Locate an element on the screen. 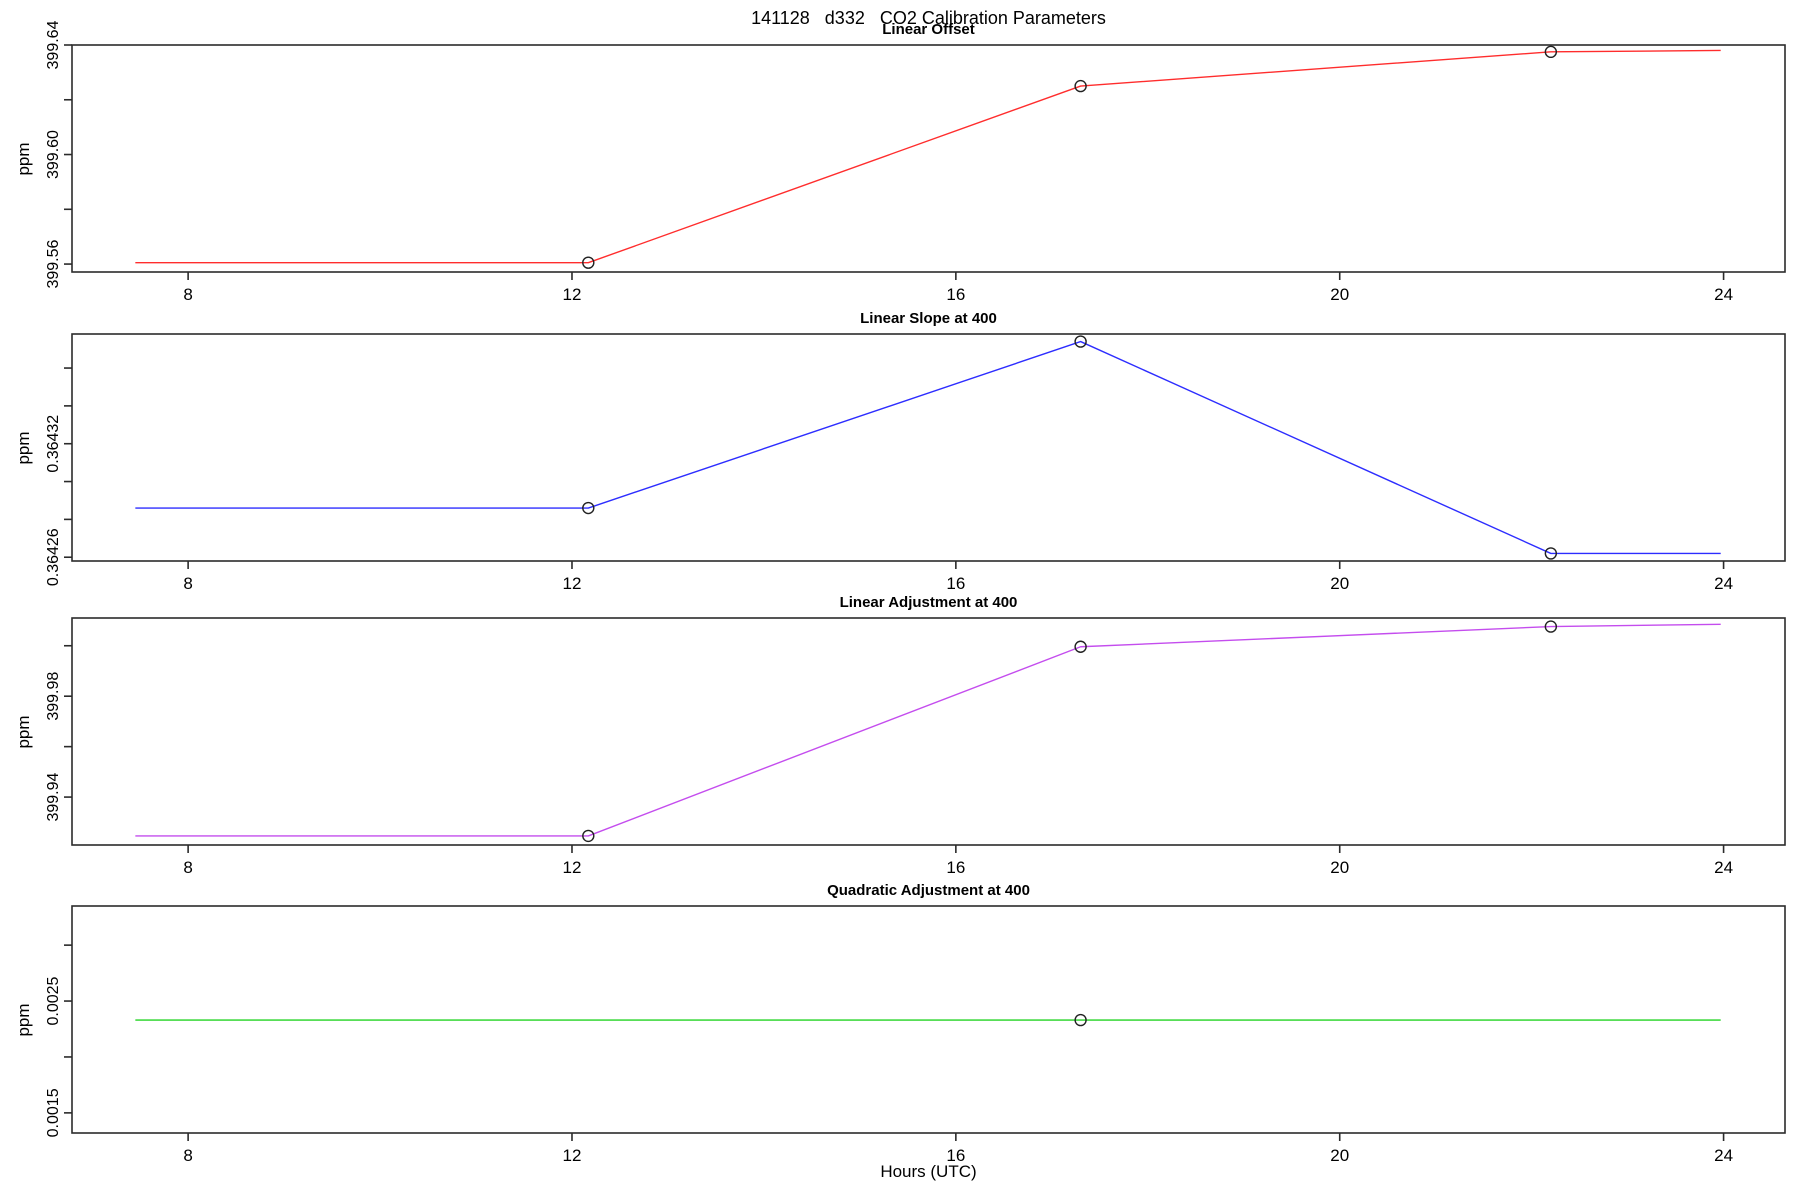 The image size is (1800, 1200). panel-title-linear-adjustment: Linear Adjustment at 400 is located at coordinates (928, 602).